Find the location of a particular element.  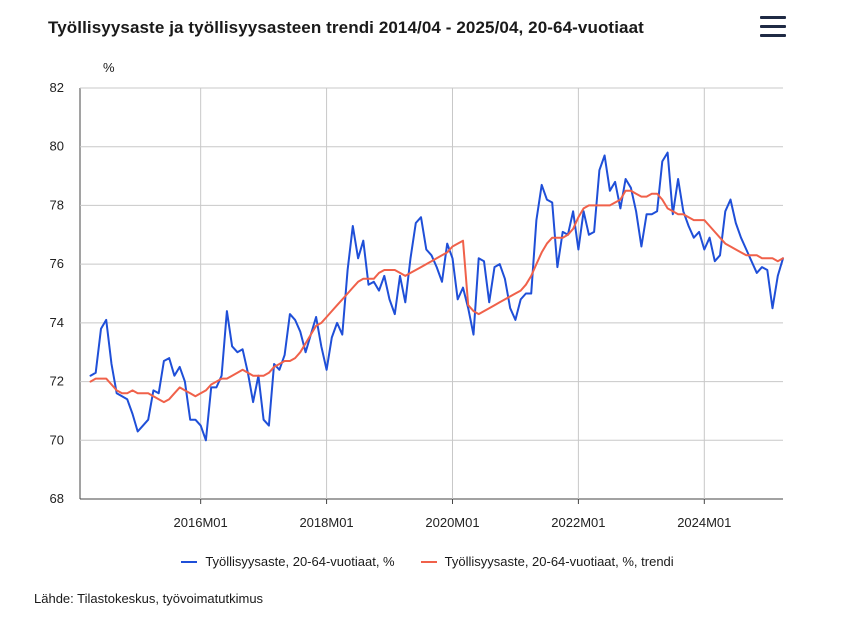

y-tick-label: 78 is located at coordinates (57, 204).